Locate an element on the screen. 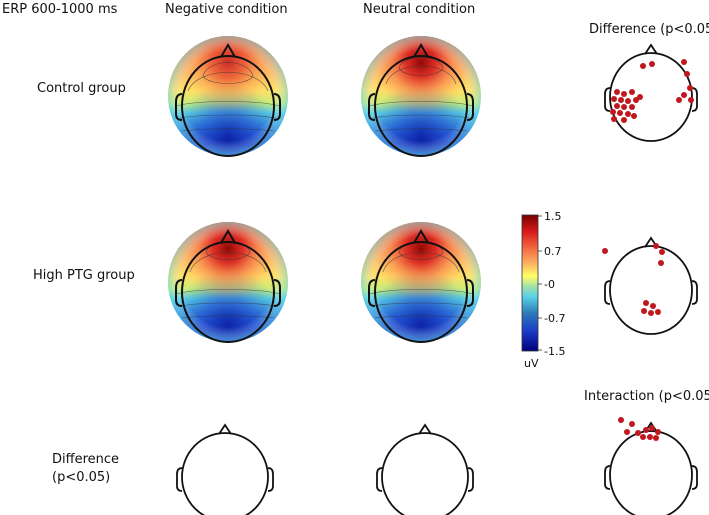  colorbar-tick-neg-1.5: -1.5 is located at coordinates (555, 351).